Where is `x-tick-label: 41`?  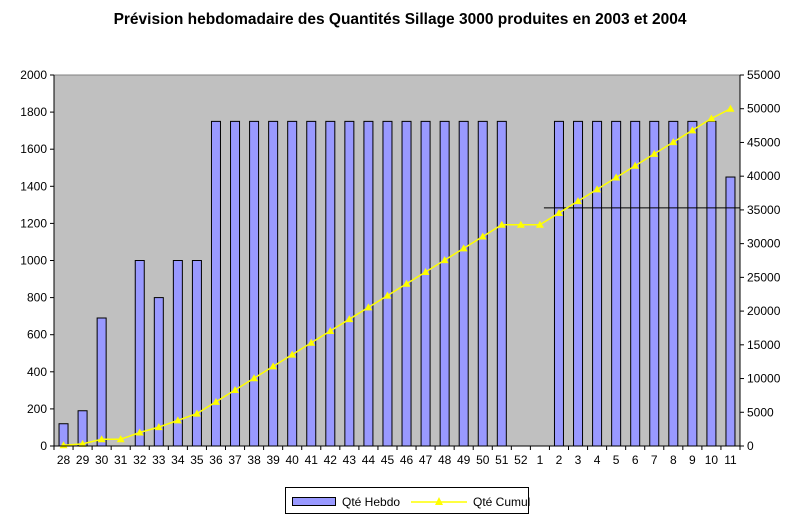 x-tick-label: 41 is located at coordinates (312, 460).